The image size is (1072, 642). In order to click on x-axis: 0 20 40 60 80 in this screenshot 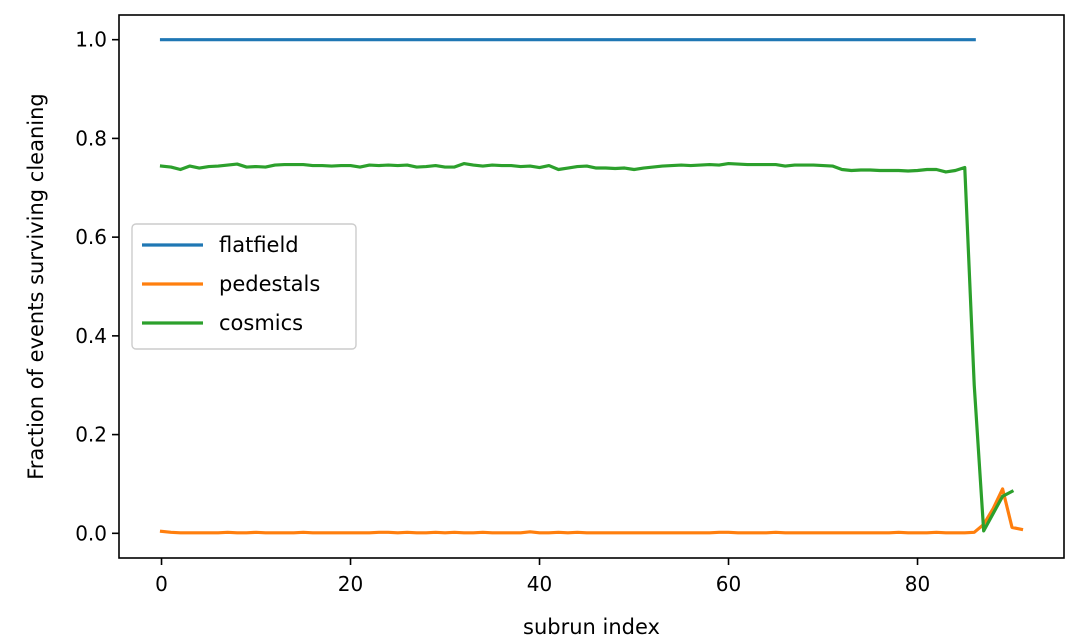, I will do `click(542, 577)`.